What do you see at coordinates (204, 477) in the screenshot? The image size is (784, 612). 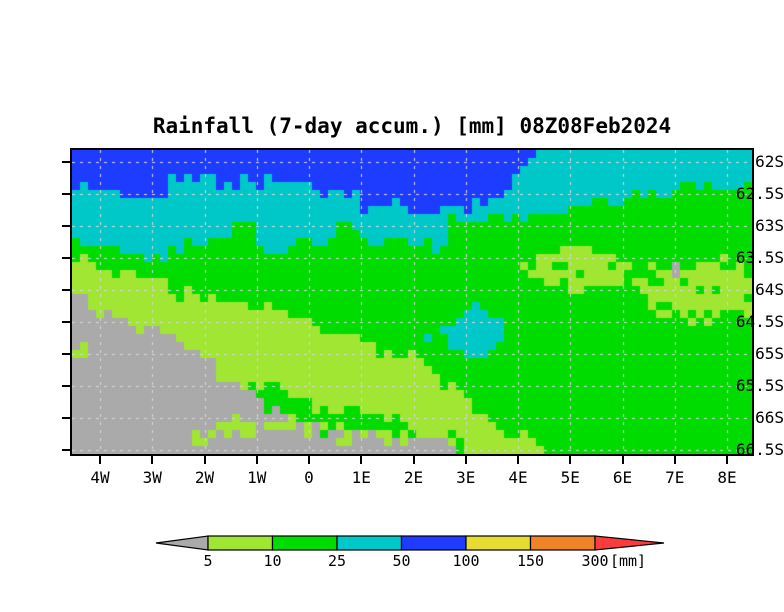 I see `x-tick-label: 2W` at bounding box center [204, 477].